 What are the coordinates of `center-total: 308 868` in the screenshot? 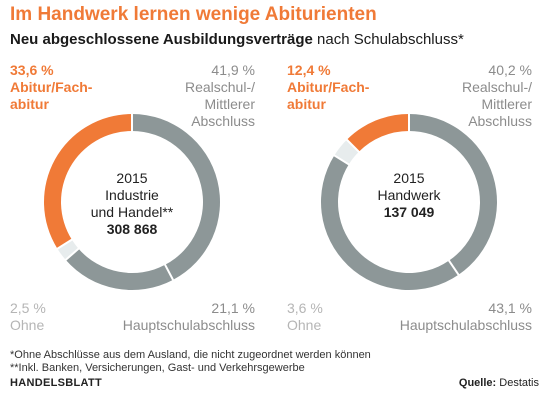 It's located at (132, 229).